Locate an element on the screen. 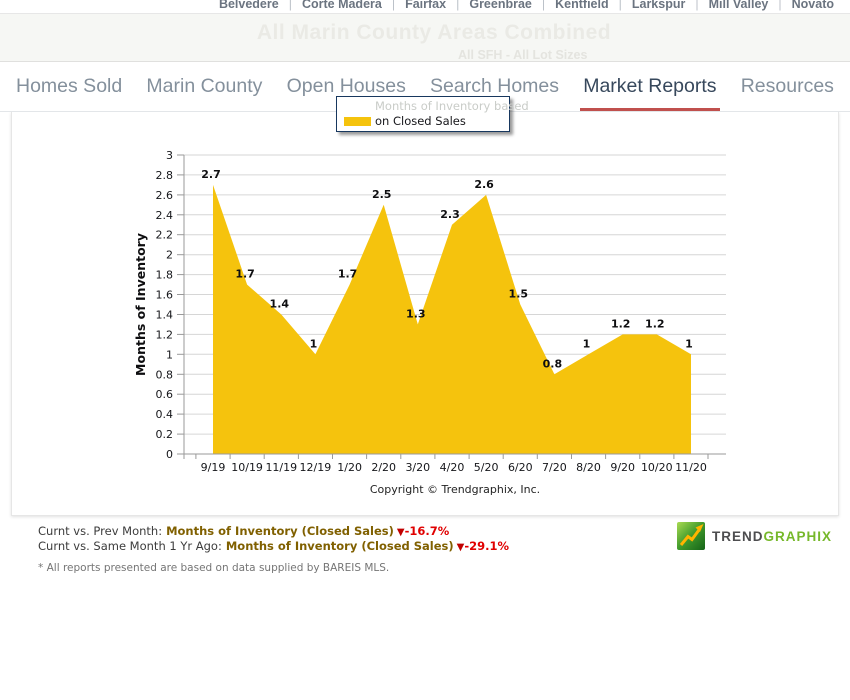  y-tick-label: 1 is located at coordinates (169, 354).